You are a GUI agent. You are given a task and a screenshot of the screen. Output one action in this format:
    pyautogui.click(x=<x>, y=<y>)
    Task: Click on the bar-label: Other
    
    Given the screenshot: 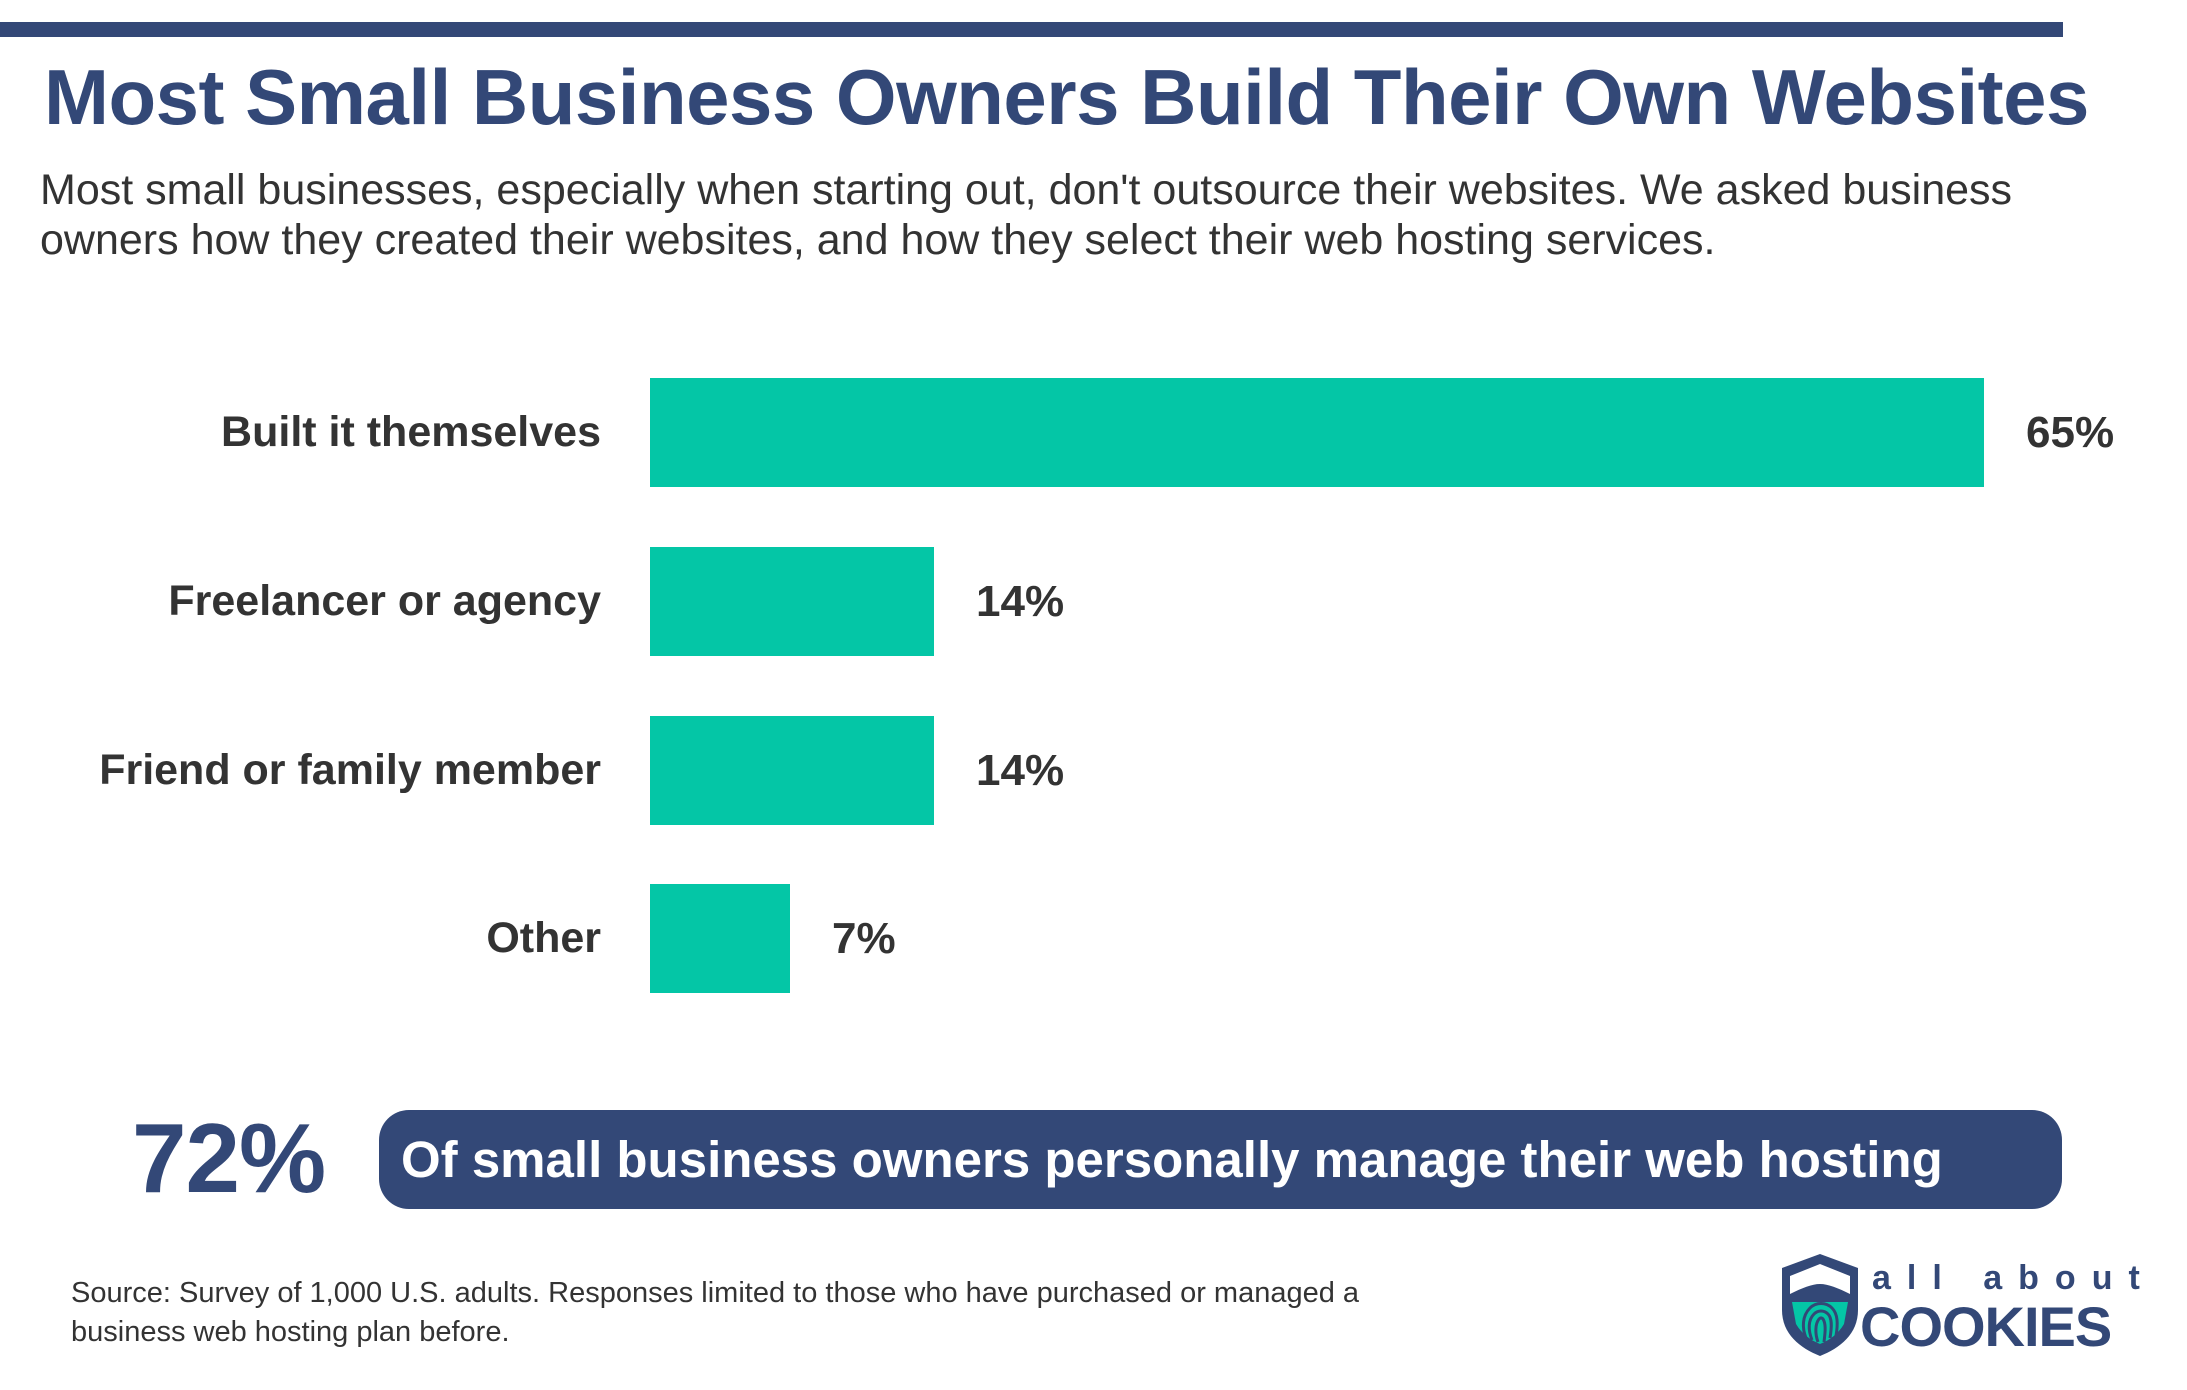 What is the action you would take?
    pyautogui.click(x=543, y=938)
    